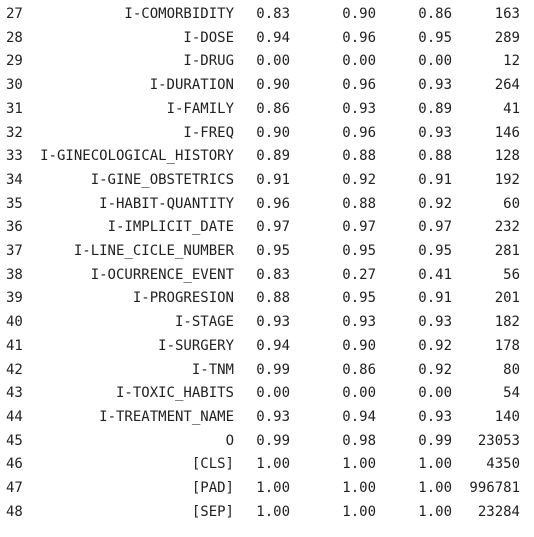 The image size is (534, 537). I want to click on f1-score-value: 0.86, so click(435, 14).